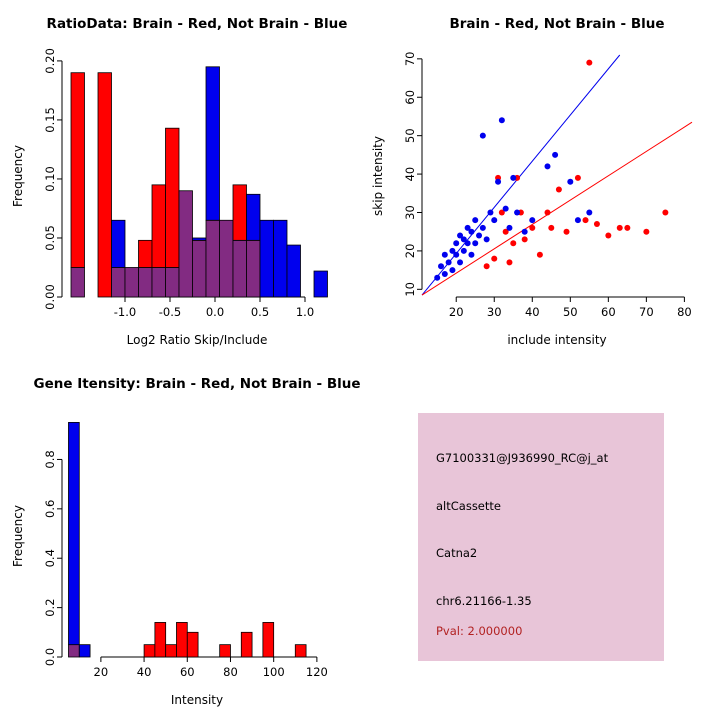 This screenshot has height=720, width=720. Describe the element at coordinates (125, 312) in the screenshot. I see `svg-text: -1.0` at that location.